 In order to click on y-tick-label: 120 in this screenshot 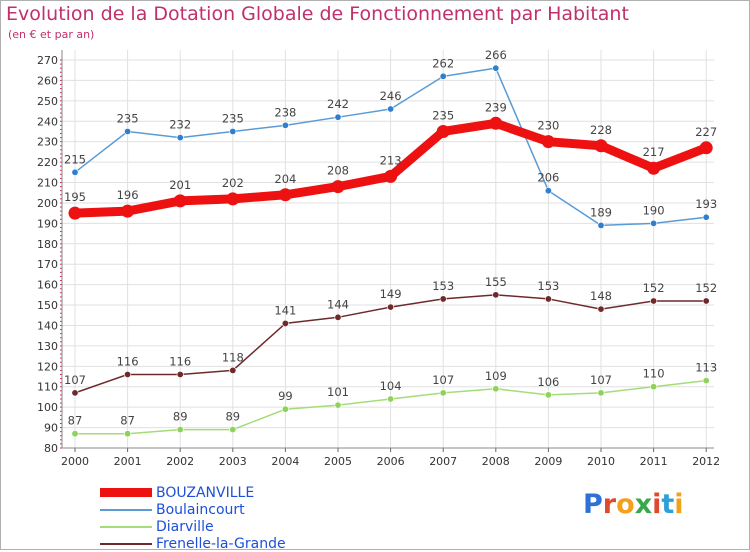, I will do `click(47, 366)`.